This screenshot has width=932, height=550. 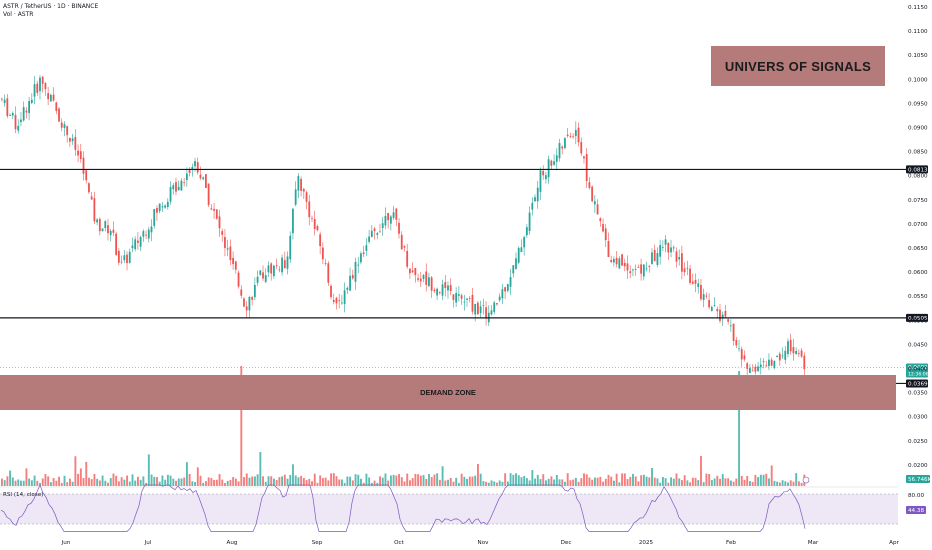 I want to click on price-tick: 0.0200, so click(x=918, y=466).